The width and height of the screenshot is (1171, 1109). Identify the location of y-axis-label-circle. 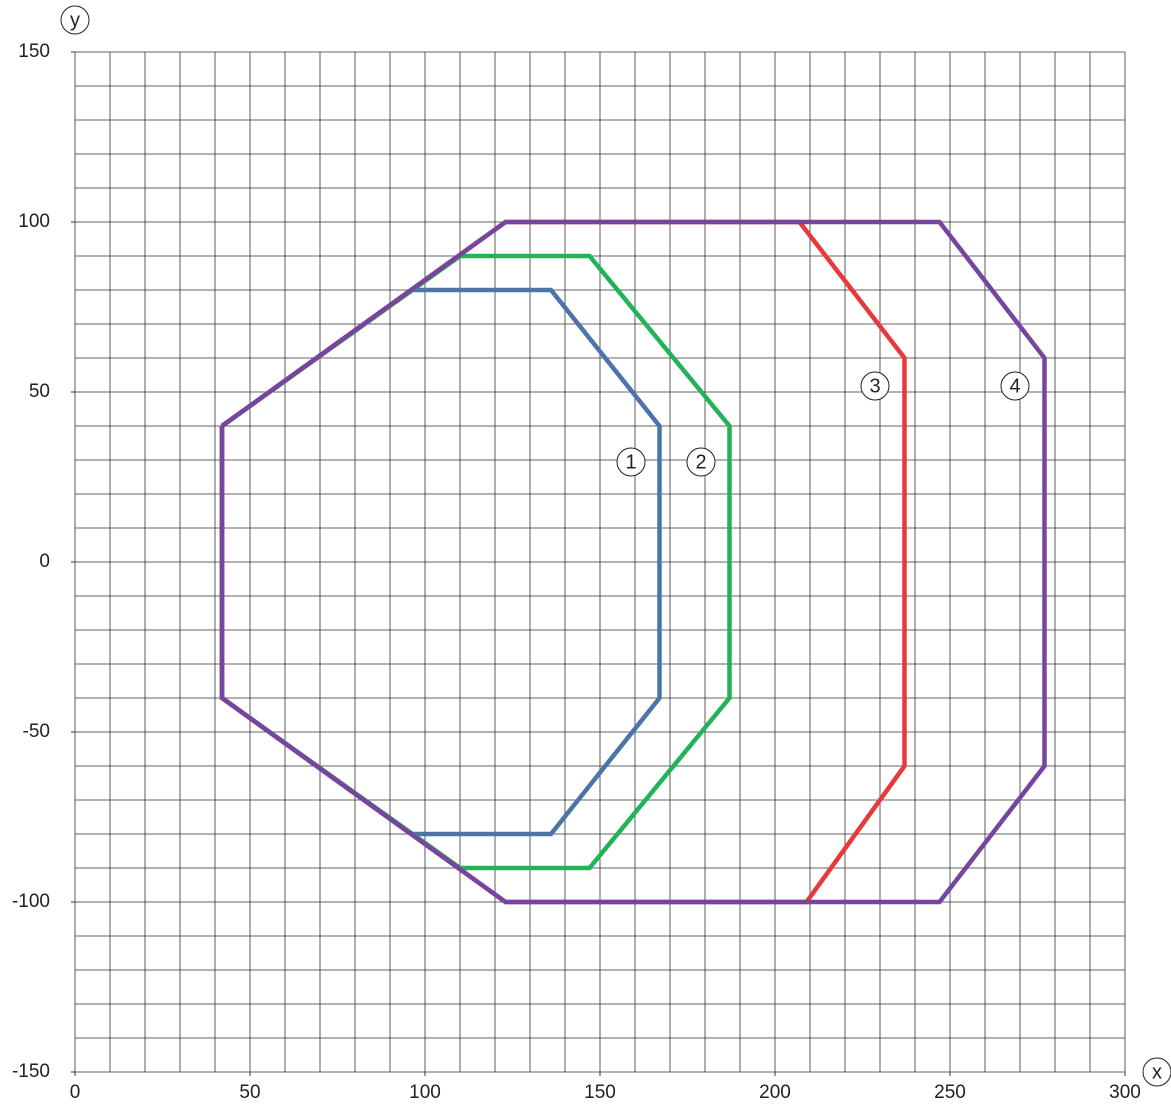
(75, 20).